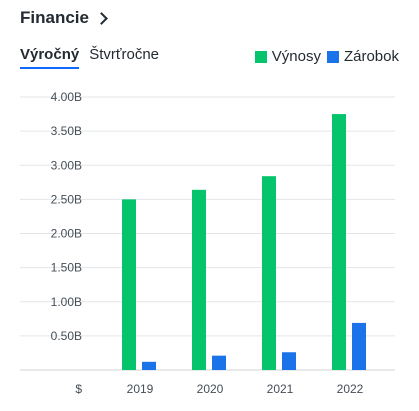 Image resolution: width=419 pixels, height=411 pixels. I want to click on legend-item-earnings: Zárobok, so click(362, 56).